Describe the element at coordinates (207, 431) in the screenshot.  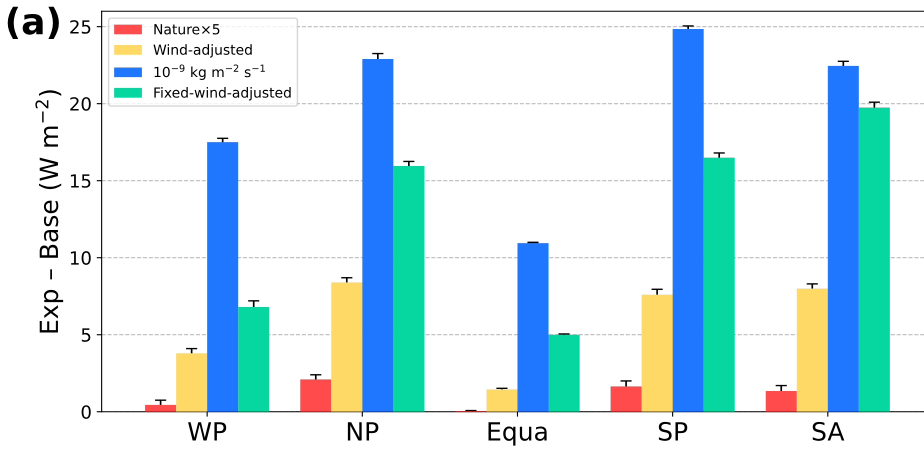
I see `x-tick-label: WP` at that location.